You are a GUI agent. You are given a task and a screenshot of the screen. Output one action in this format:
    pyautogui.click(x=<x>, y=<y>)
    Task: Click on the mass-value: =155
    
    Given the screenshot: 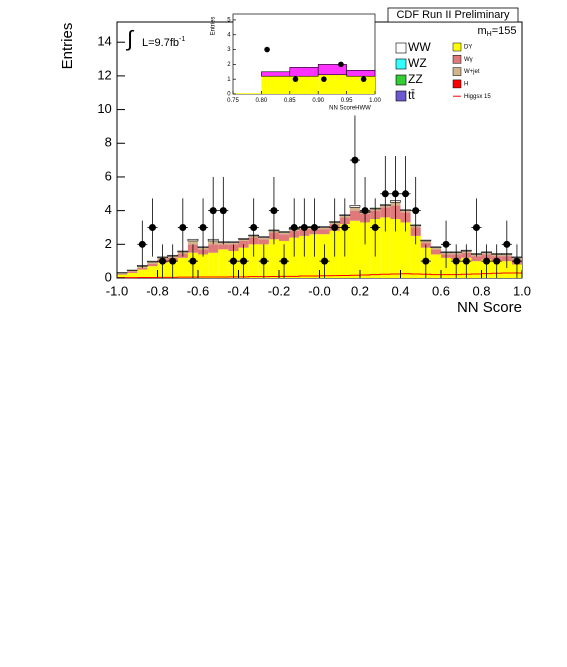 What is the action you would take?
    pyautogui.click(x=504, y=31)
    